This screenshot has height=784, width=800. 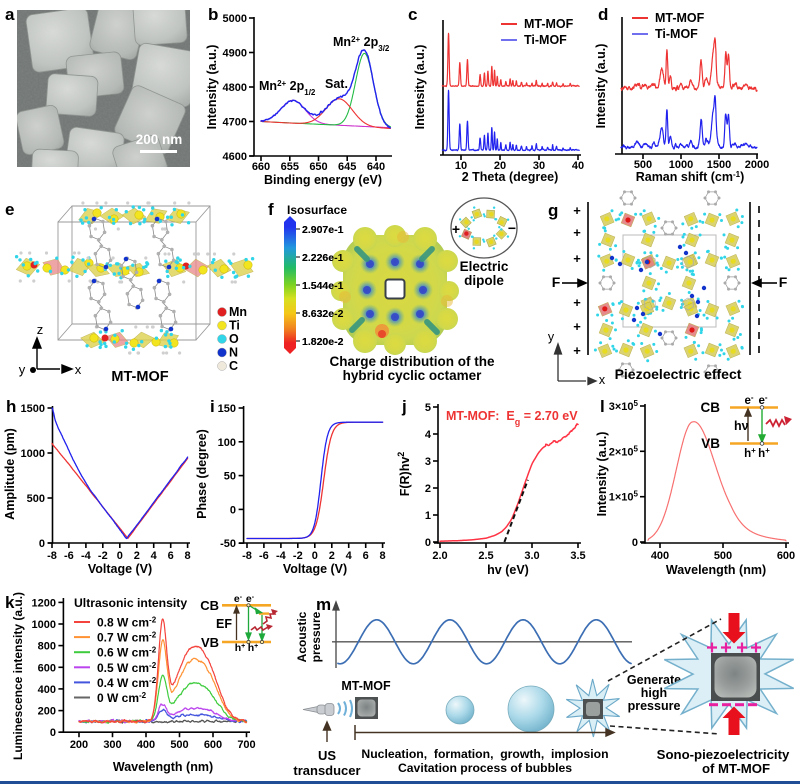 I want to click on svg-text: 4900, so click(x=235, y=54).